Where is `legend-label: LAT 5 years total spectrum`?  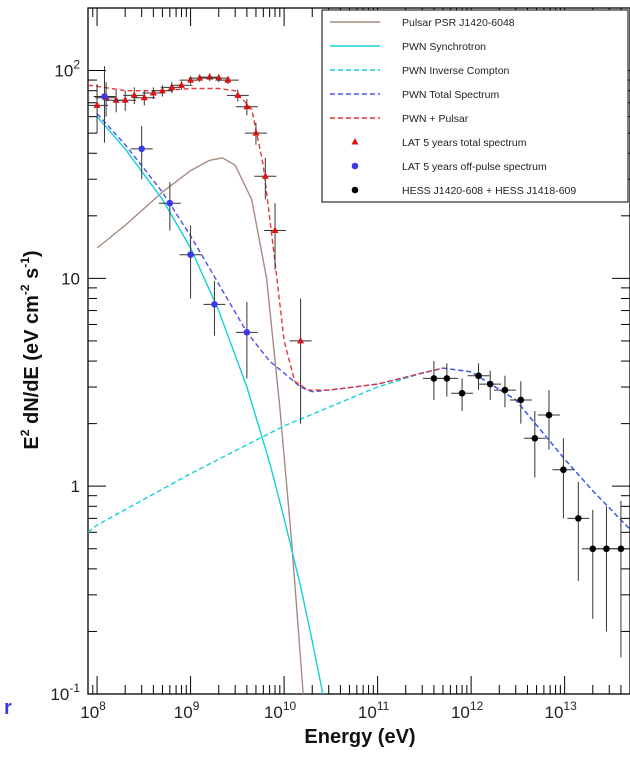 legend-label: LAT 5 years total spectrum is located at coordinates (464, 143).